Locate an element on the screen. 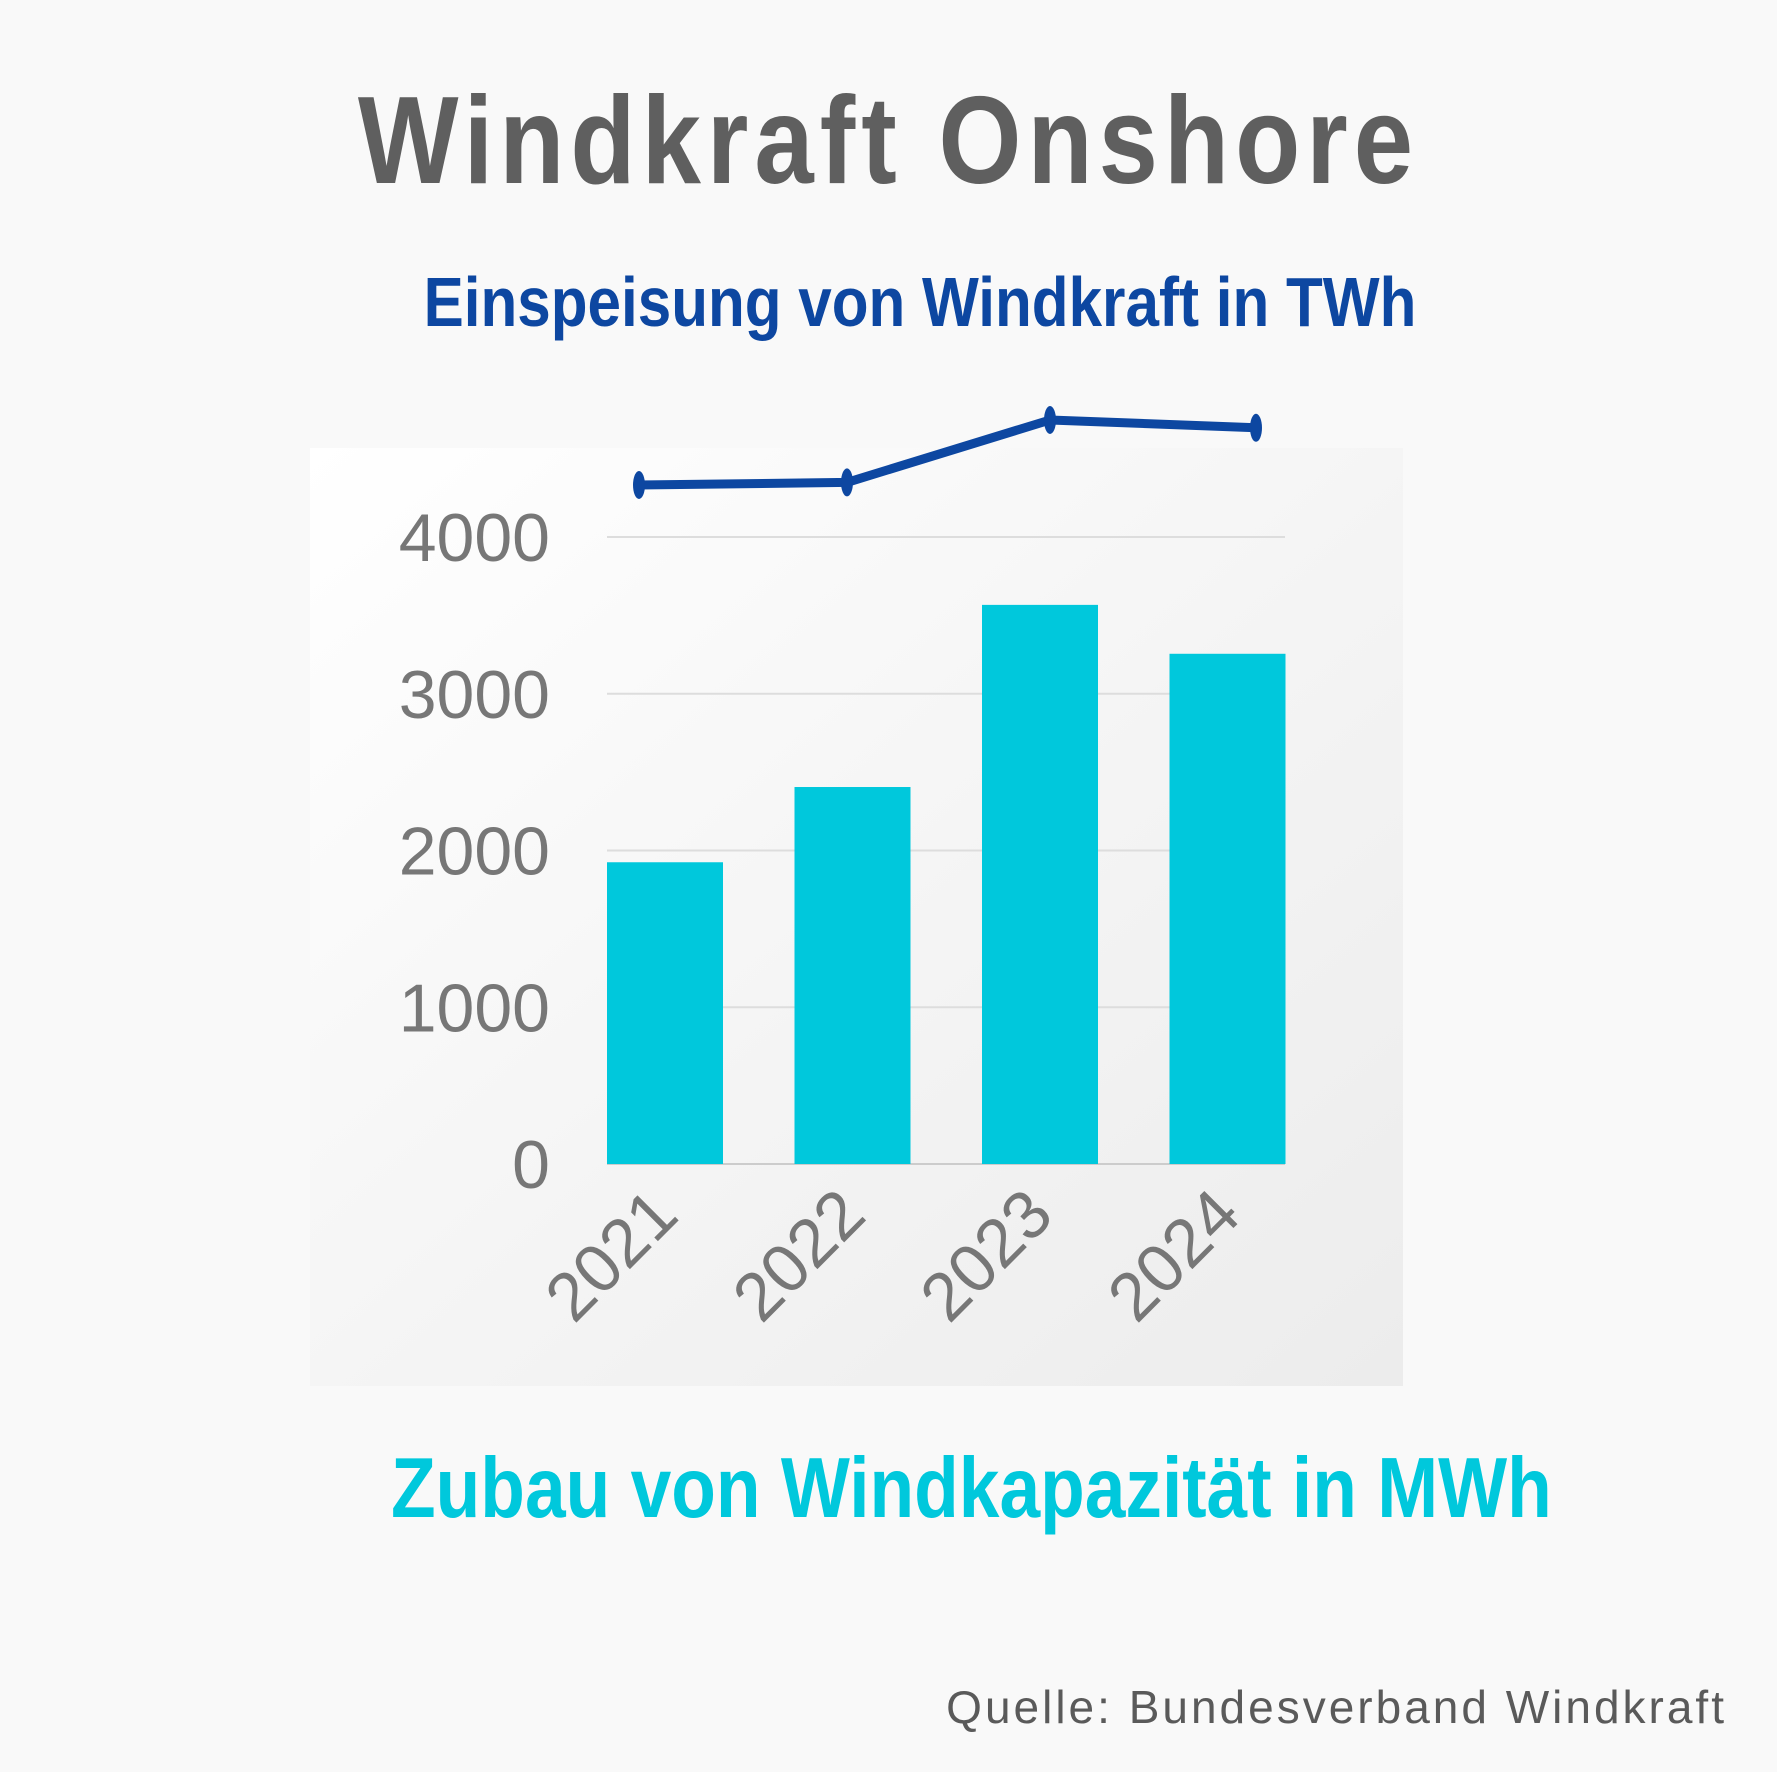  y-axis-ticks: 0 1000 2000 3000 4000 is located at coordinates (474, 851).